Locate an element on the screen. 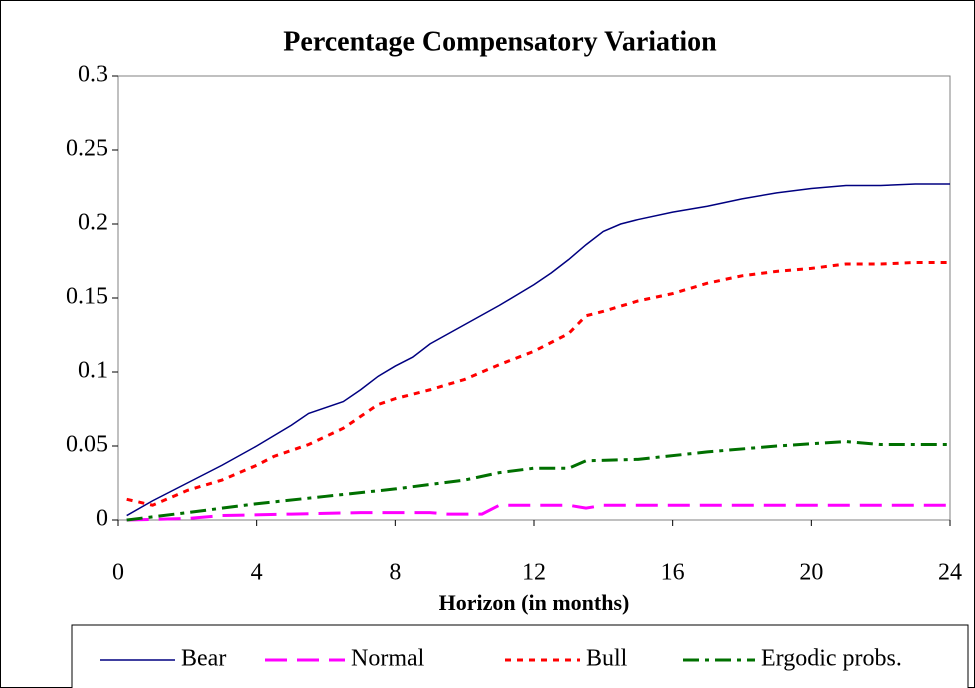 This screenshot has height=688, width=975. y-tick-label: 0.25 is located at coordinates (87, 149).